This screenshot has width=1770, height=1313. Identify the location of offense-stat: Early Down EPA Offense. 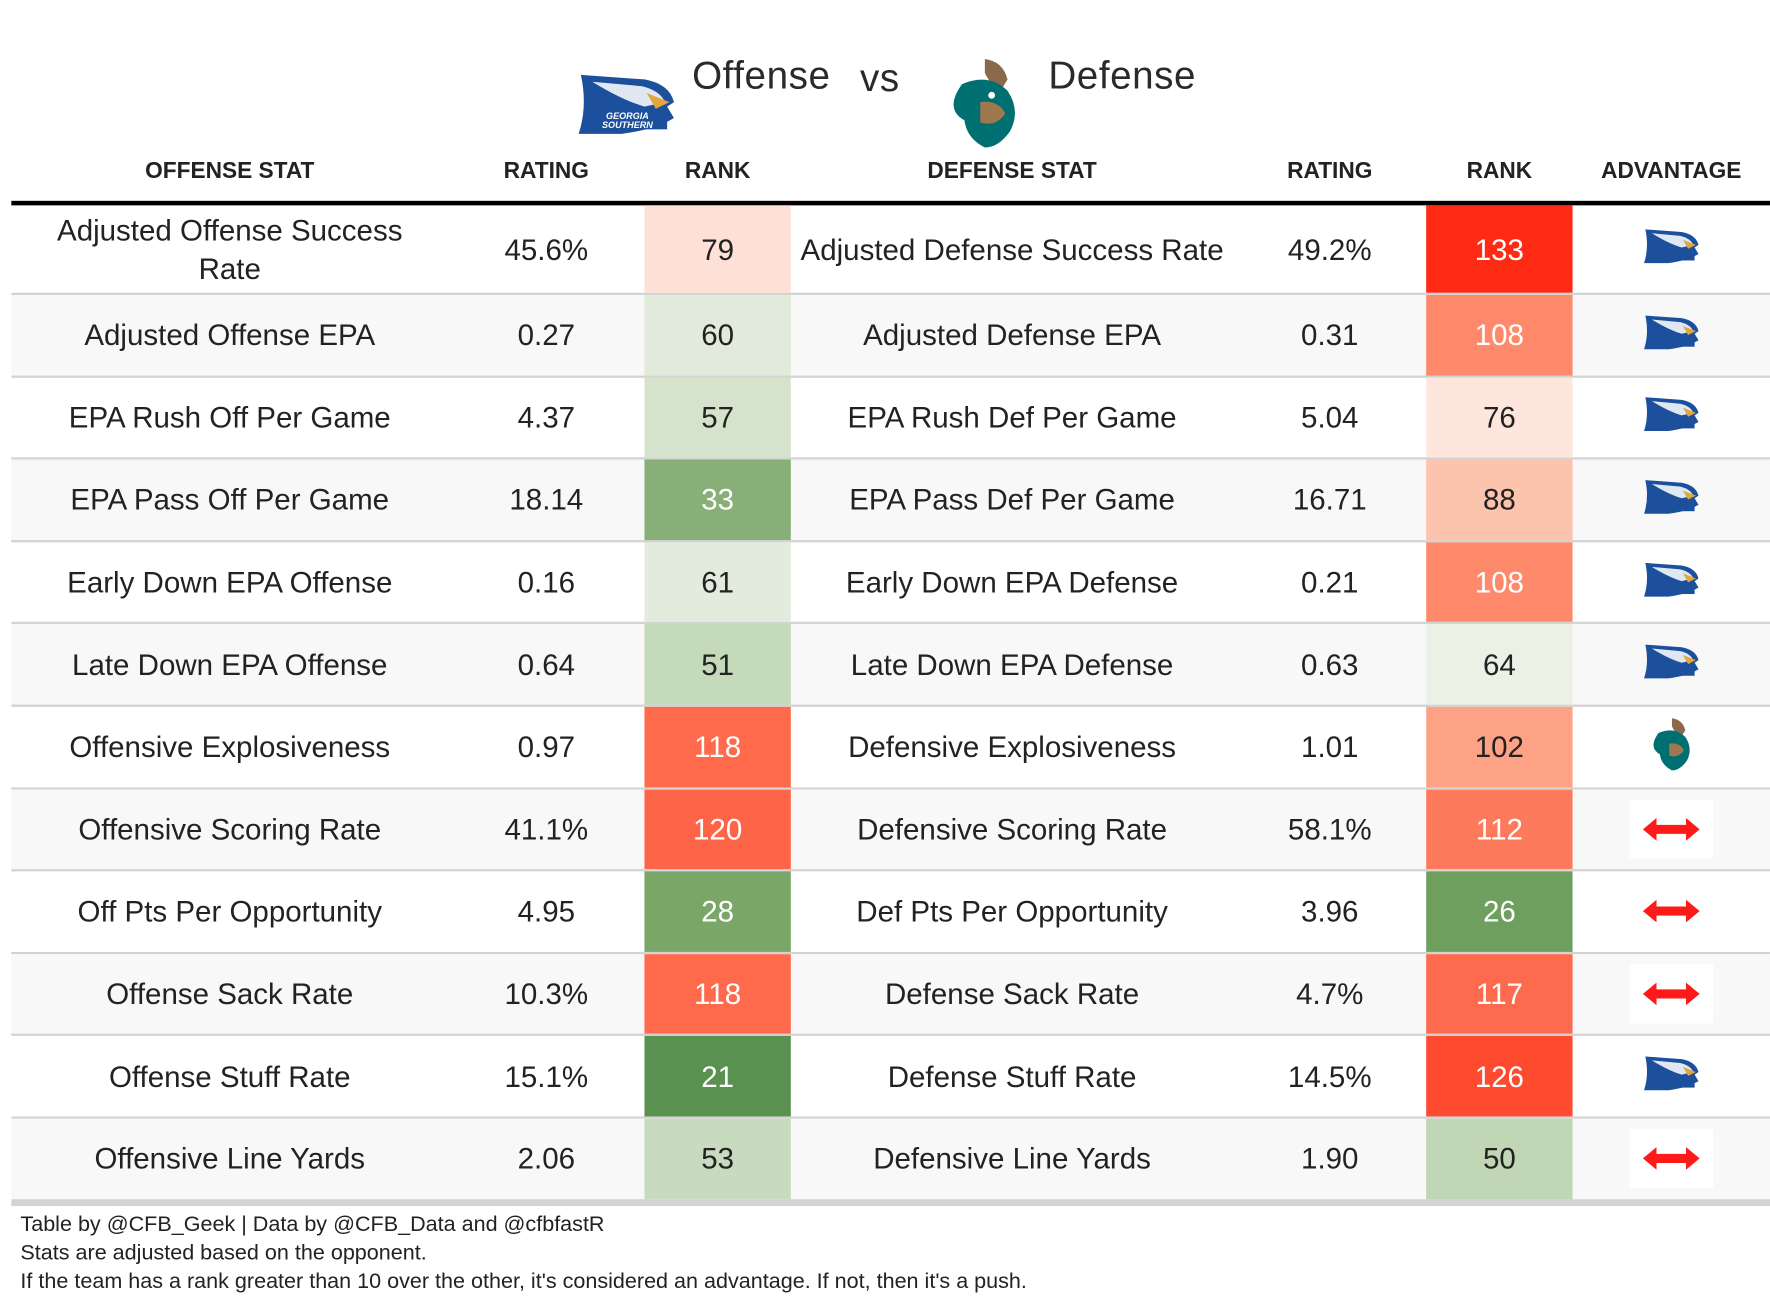
(230, 582).